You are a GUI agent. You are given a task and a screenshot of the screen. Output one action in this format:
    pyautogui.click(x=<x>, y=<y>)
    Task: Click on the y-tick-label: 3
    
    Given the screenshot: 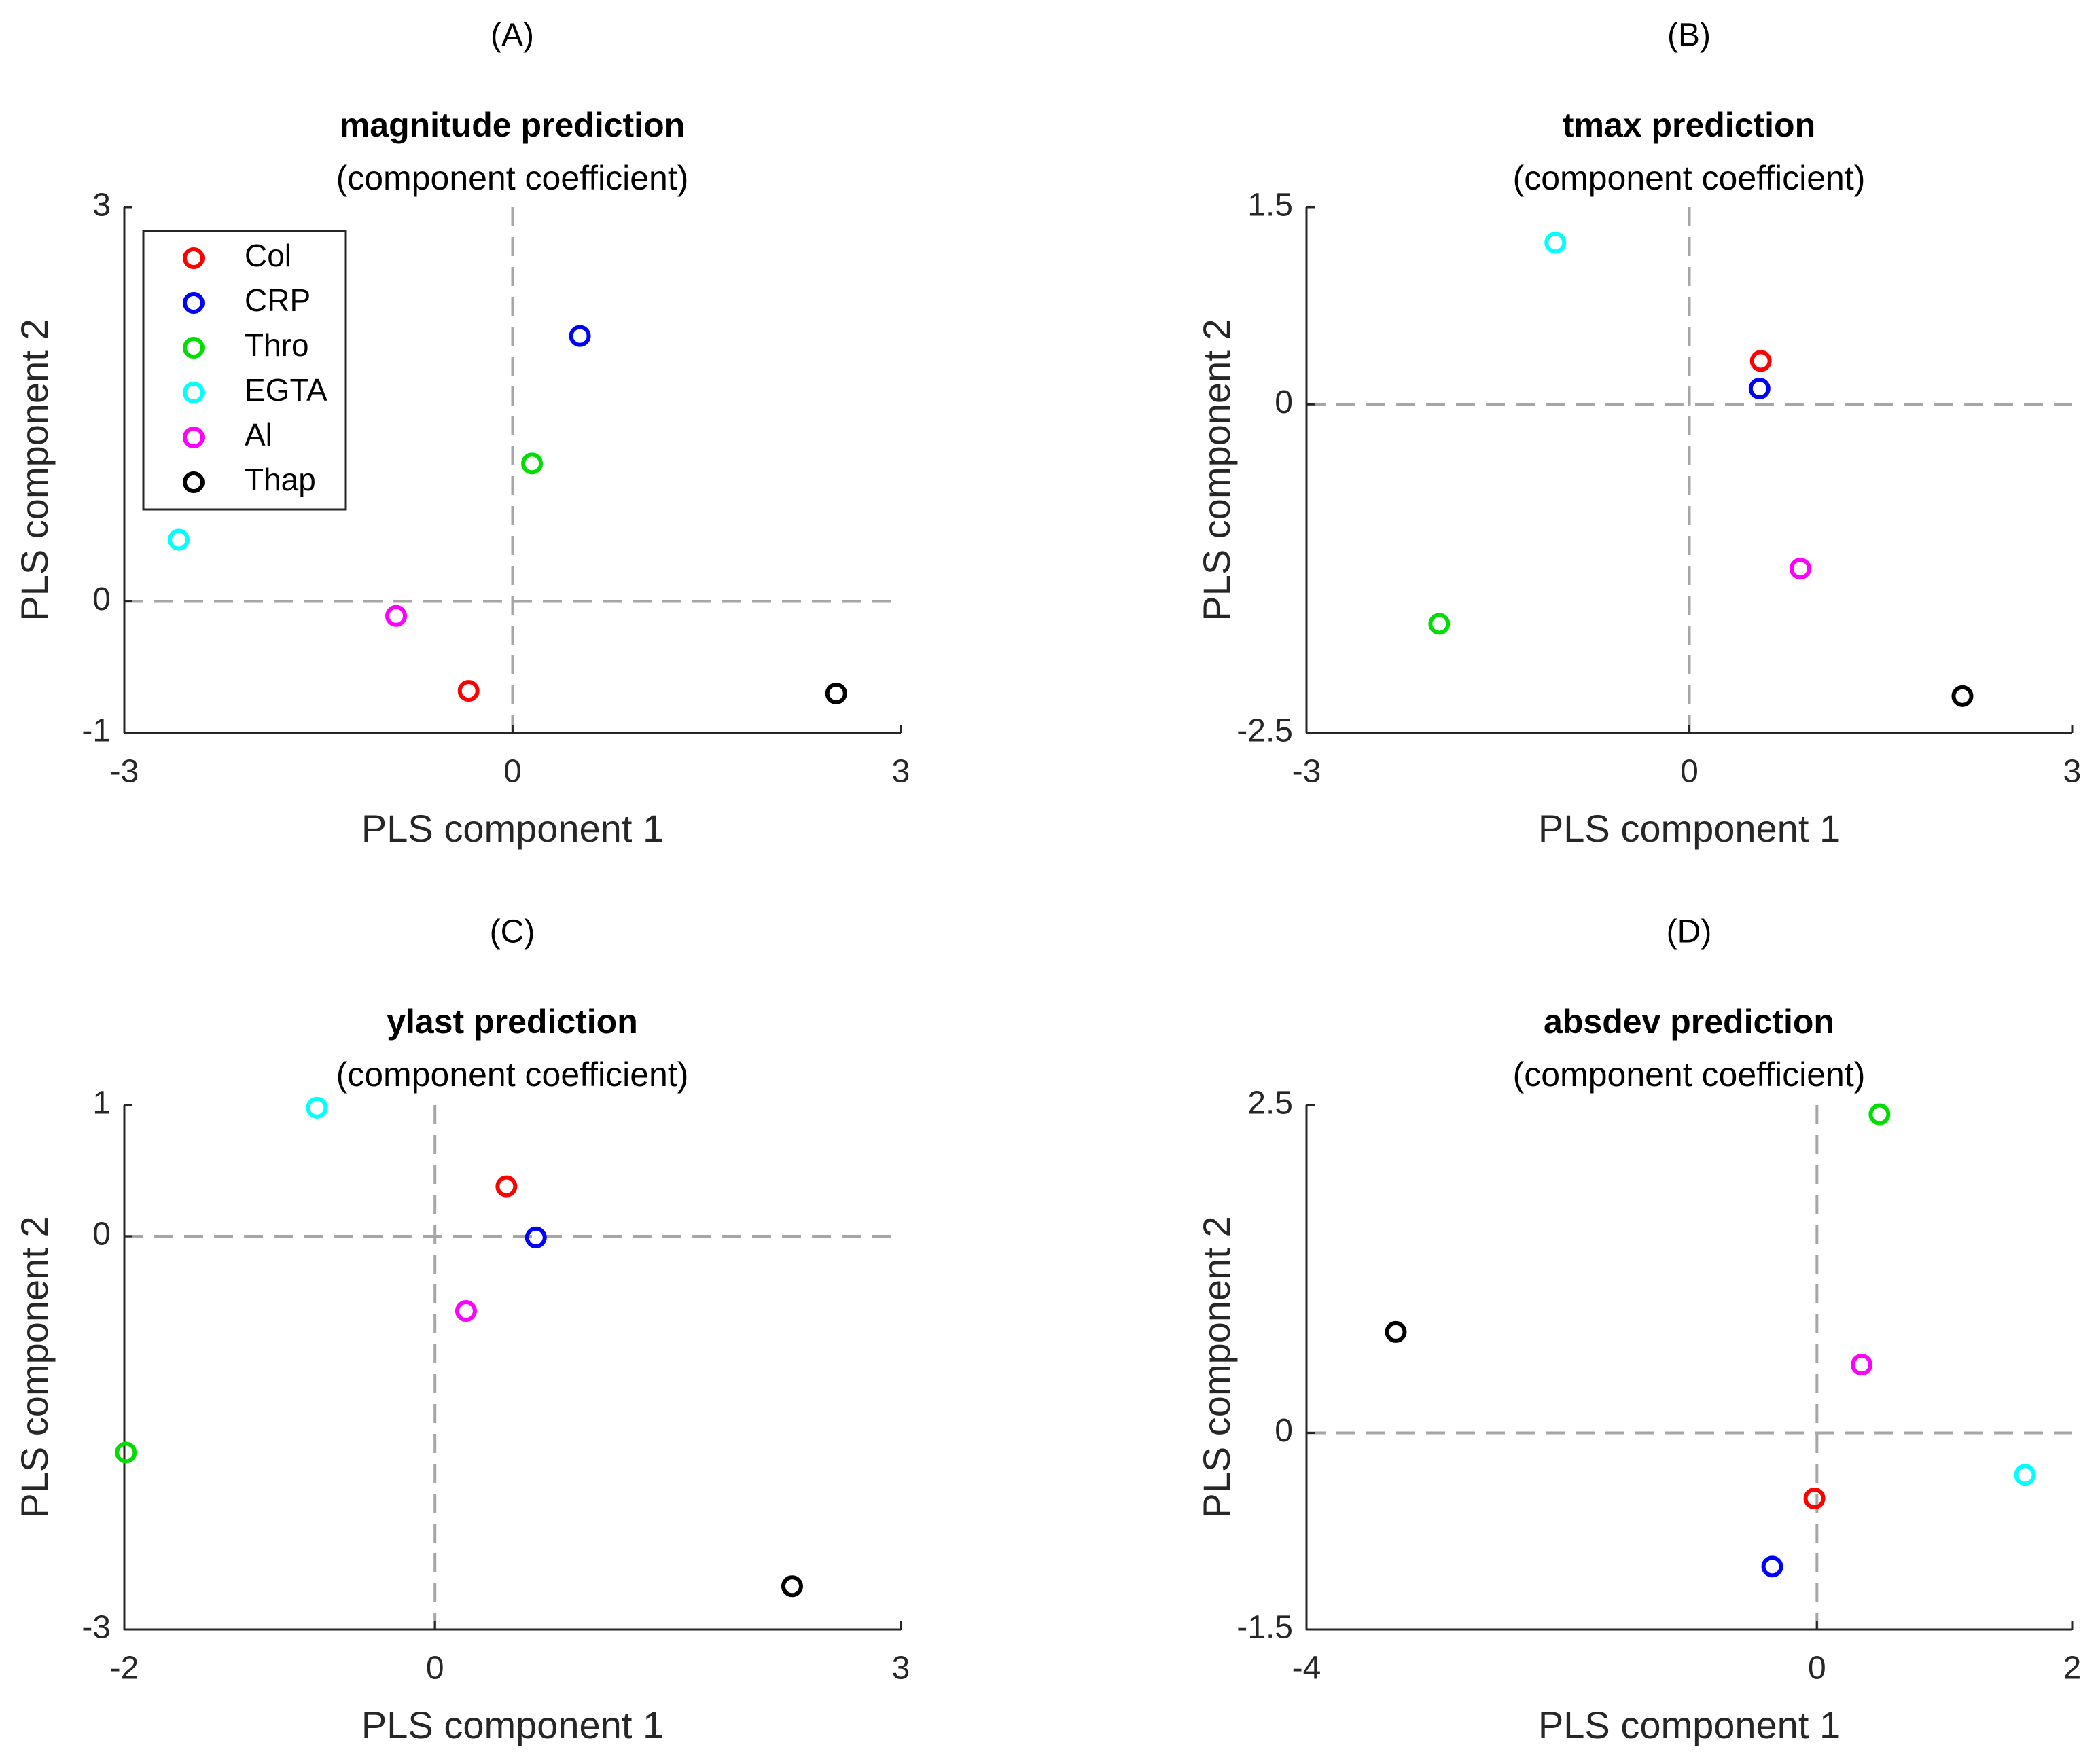 What is the action you would take?
    pyautogui.click(x=101, y=205)
    